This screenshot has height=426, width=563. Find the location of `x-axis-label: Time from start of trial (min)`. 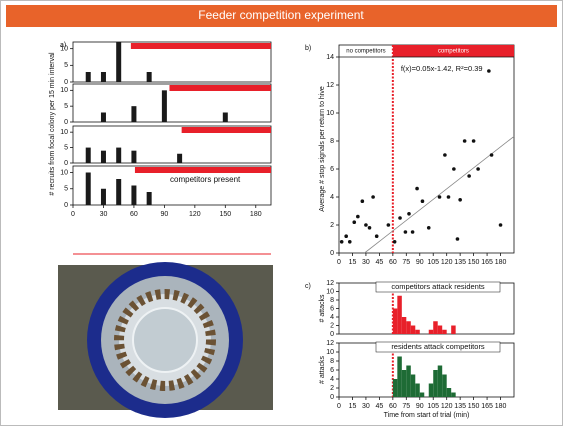

x-axis-label: Time from start of trial (min) is located at coordinates (427, 415).